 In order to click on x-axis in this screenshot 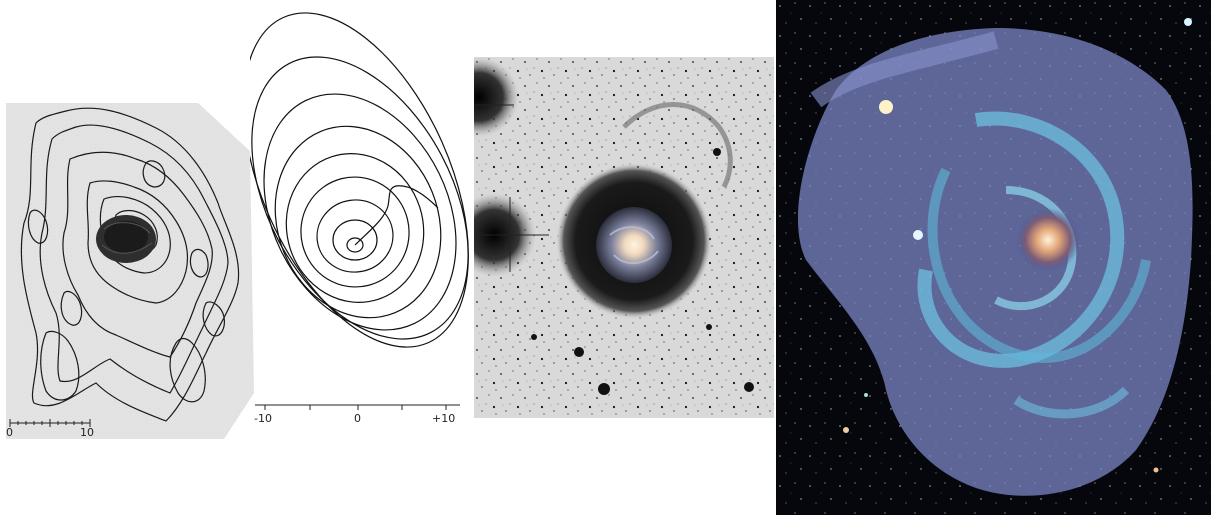, I will do `click(357, 407)`.